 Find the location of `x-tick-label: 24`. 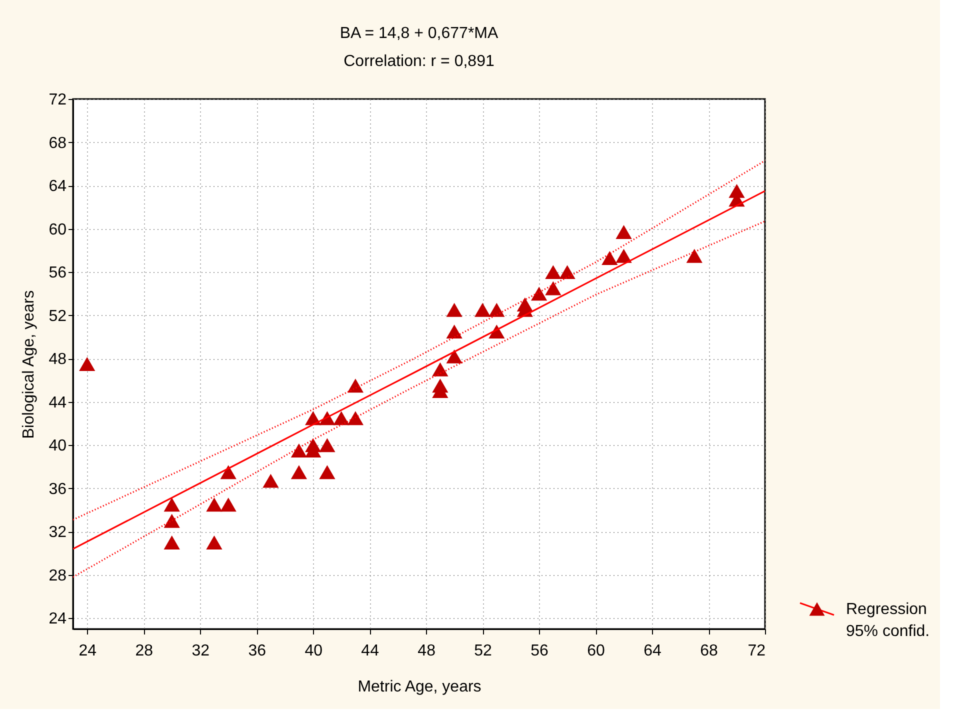

x-tick-label: 24 is located at coordinates (87, 651).